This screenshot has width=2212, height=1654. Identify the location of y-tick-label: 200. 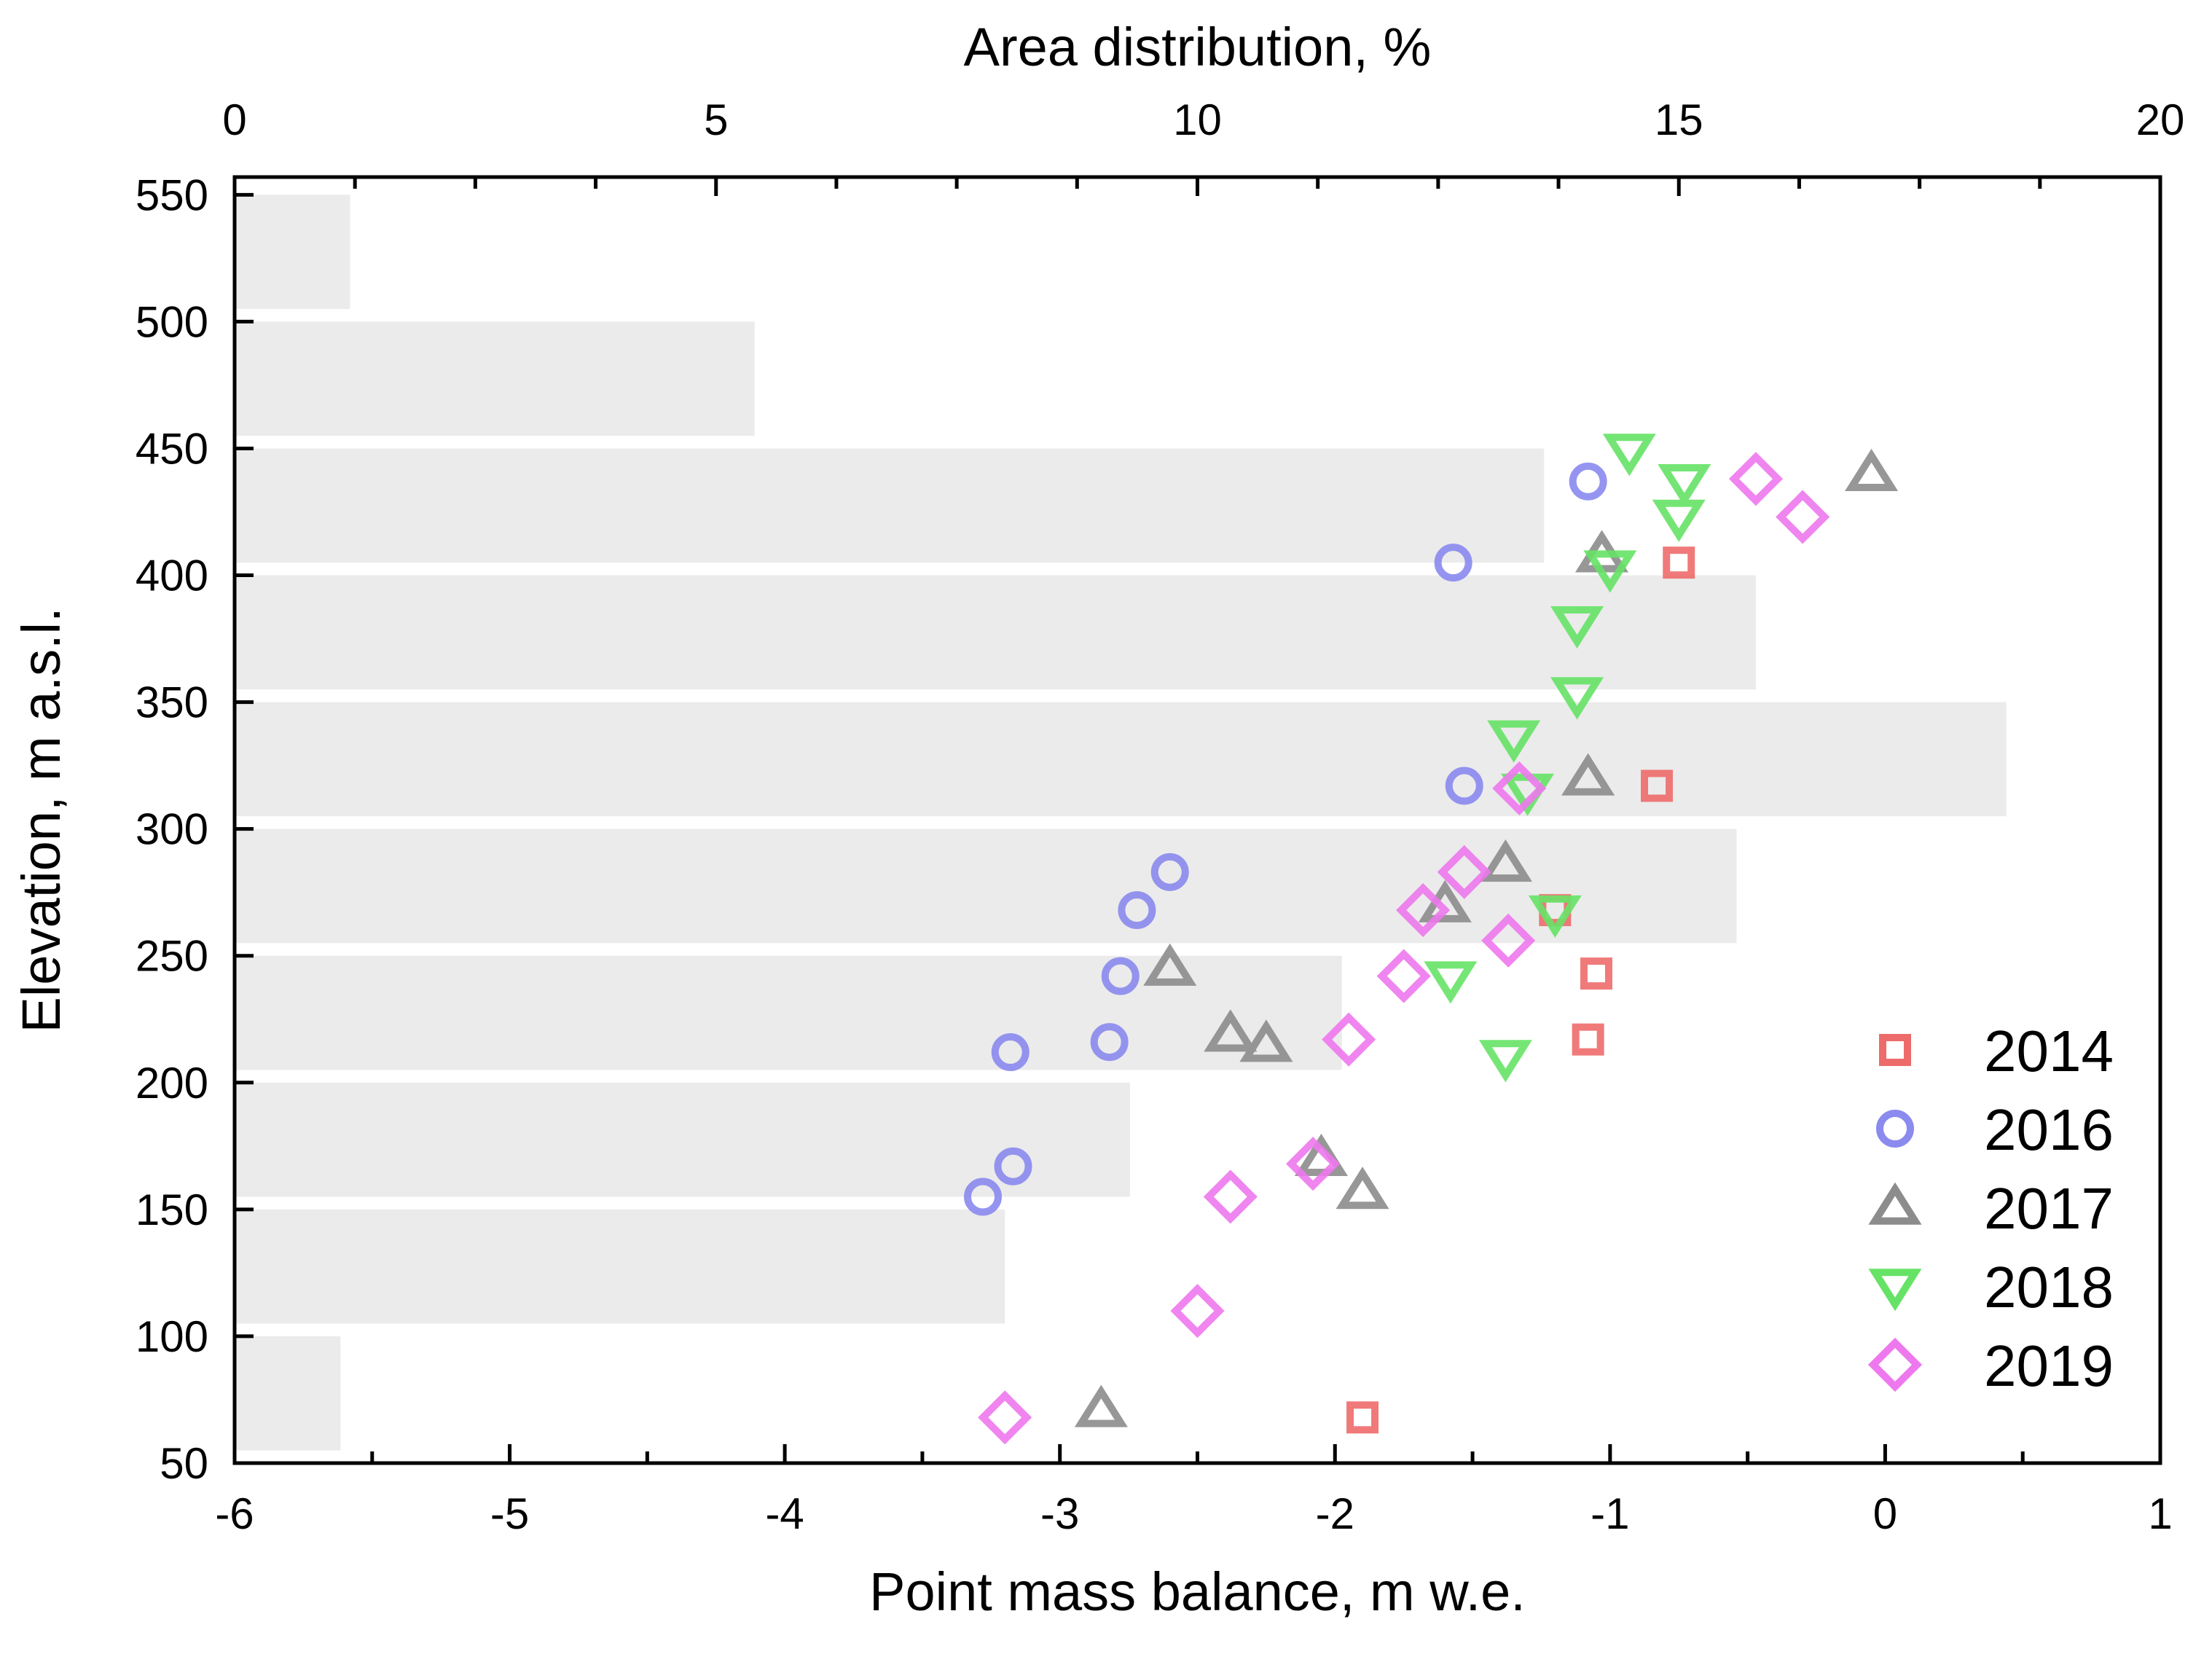
(172, 1083).